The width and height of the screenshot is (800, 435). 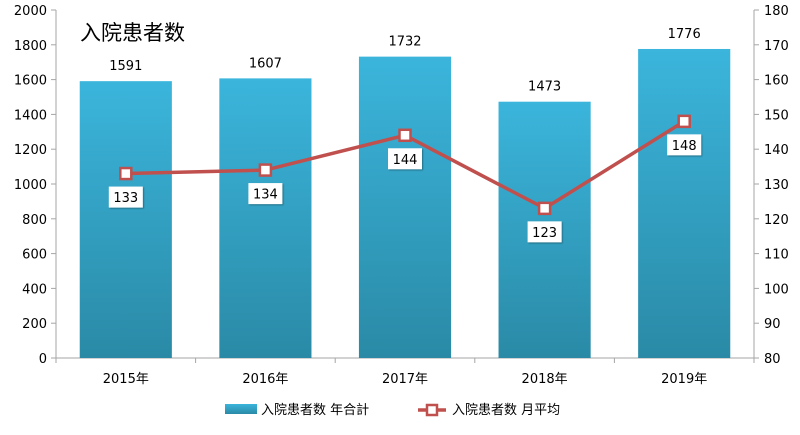 What do you see at coordinates (506, 410) in the screenshot?
I see `legend-label: 入院患者数 月平均` at bounding box center [506, 410].